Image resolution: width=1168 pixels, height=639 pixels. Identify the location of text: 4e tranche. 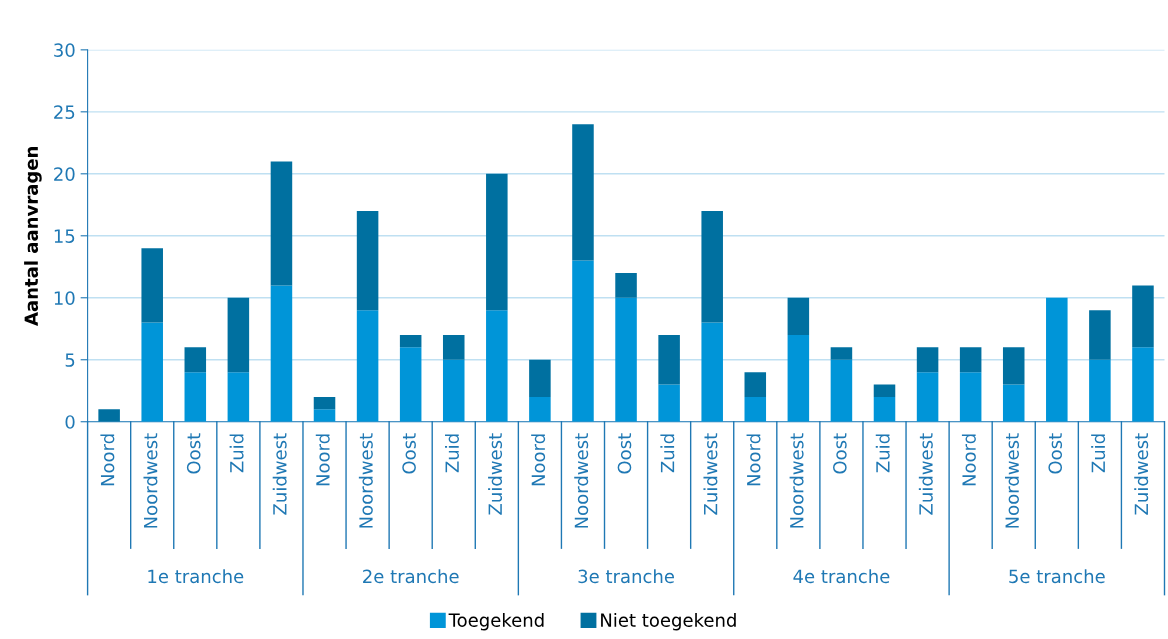
(841, 576).